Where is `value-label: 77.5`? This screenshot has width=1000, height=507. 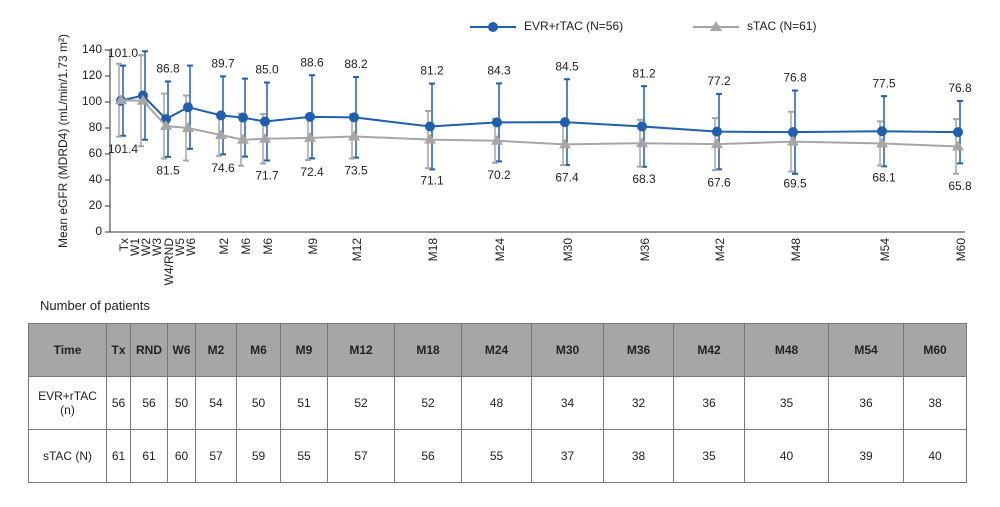
value-label: 77.5 is located at coordinates (884, 83).